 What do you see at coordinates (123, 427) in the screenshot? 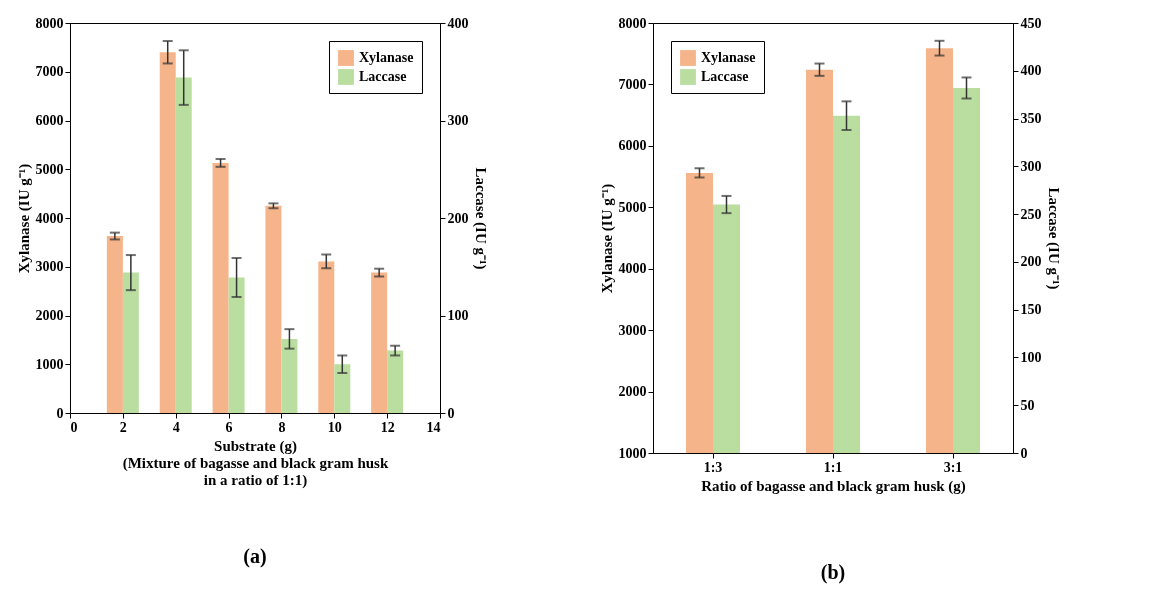
I see `x-tick-label: 2` at bounding box center [123, 427].